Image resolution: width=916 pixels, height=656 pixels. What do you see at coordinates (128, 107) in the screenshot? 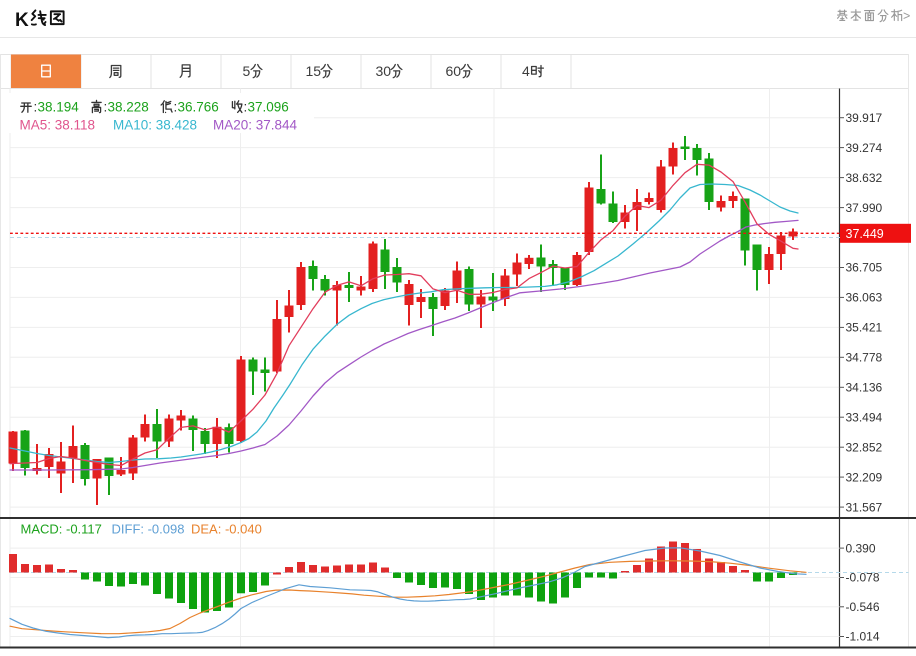
I see `svg-text: 38.228` at bounding box center [128, 107].